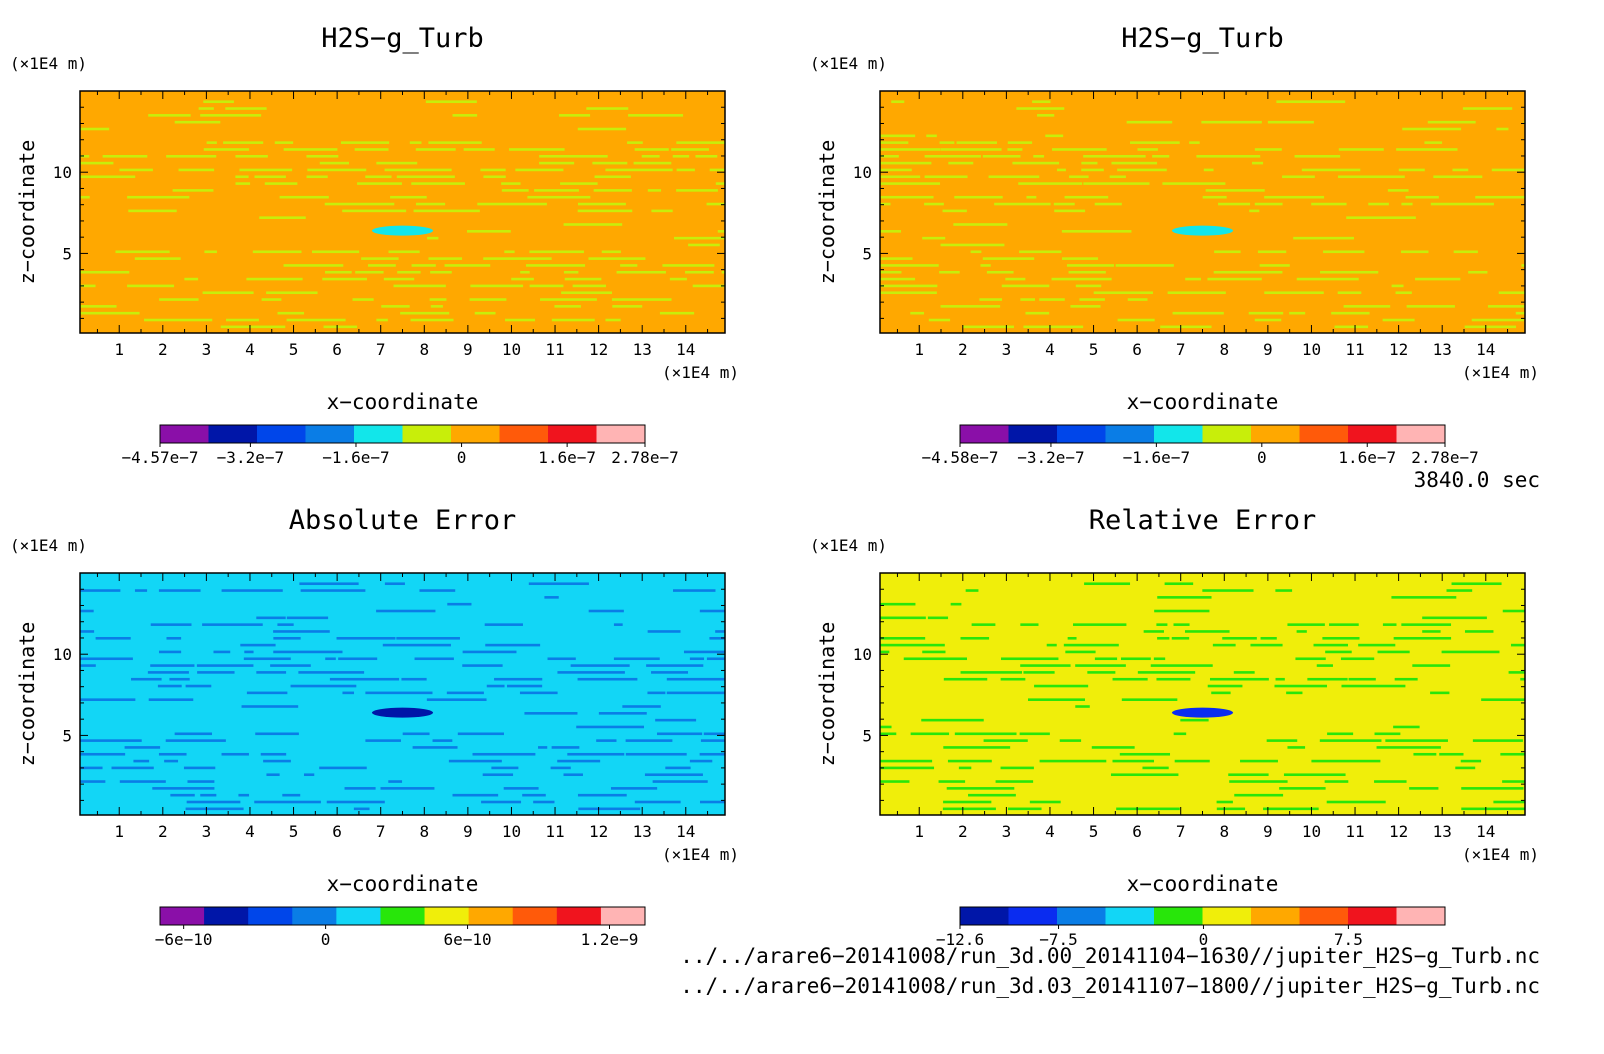  I want to click on colorbar-tick-label: 7.5, so click(1348, 939).